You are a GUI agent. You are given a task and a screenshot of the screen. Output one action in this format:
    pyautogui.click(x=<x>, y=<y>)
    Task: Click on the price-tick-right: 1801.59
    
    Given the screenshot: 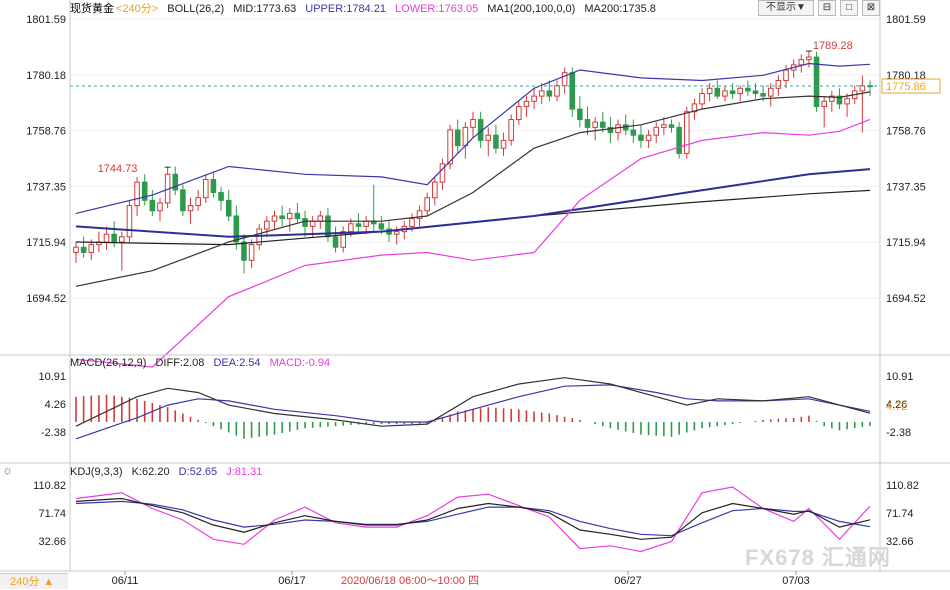 What is the action you would take?
    pyautogui.click(x=906, y=20)
    